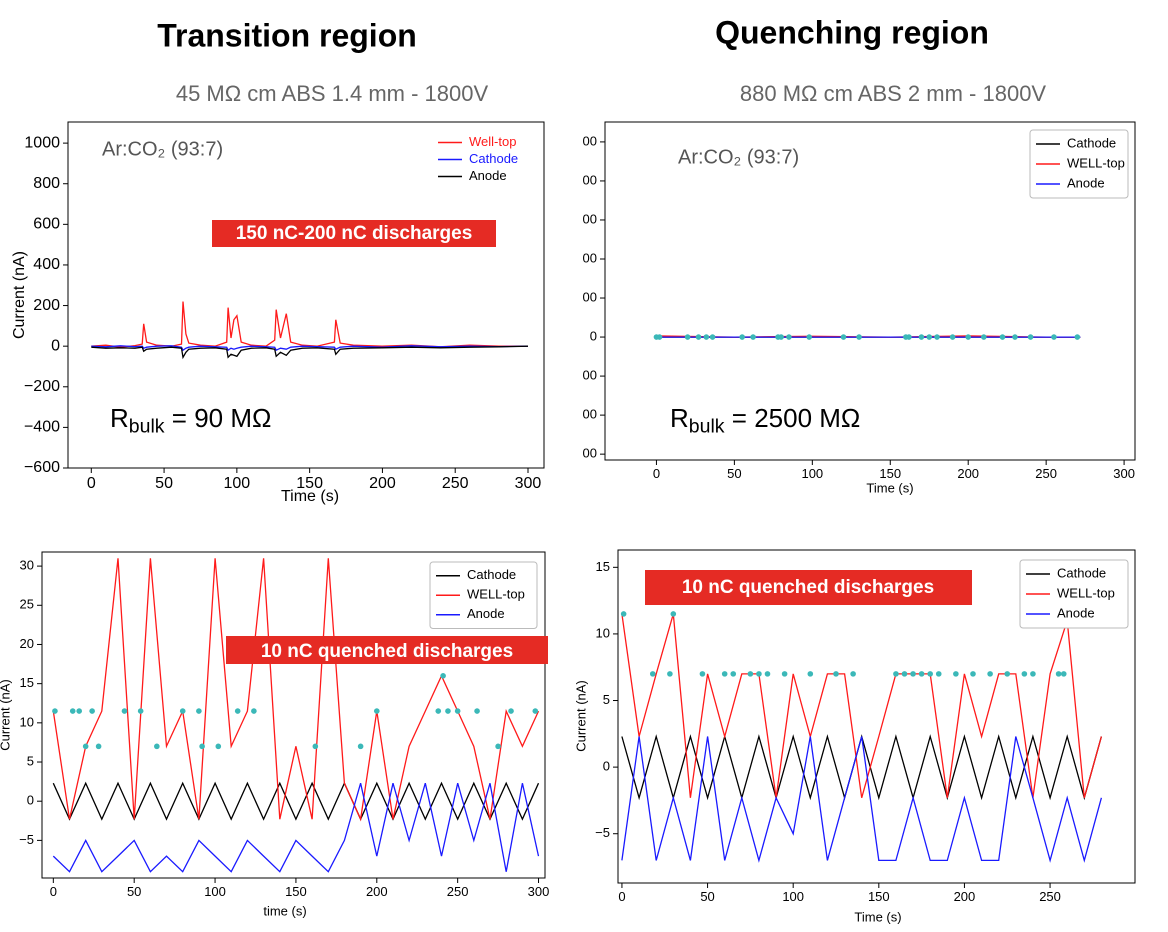 Image resolution: width=1168 pixels, height=932 pixels. What do you see at coordinates (734, 473) in the screenshot?
I see `x-tick-label: 50` at bounding box center [734, 473].